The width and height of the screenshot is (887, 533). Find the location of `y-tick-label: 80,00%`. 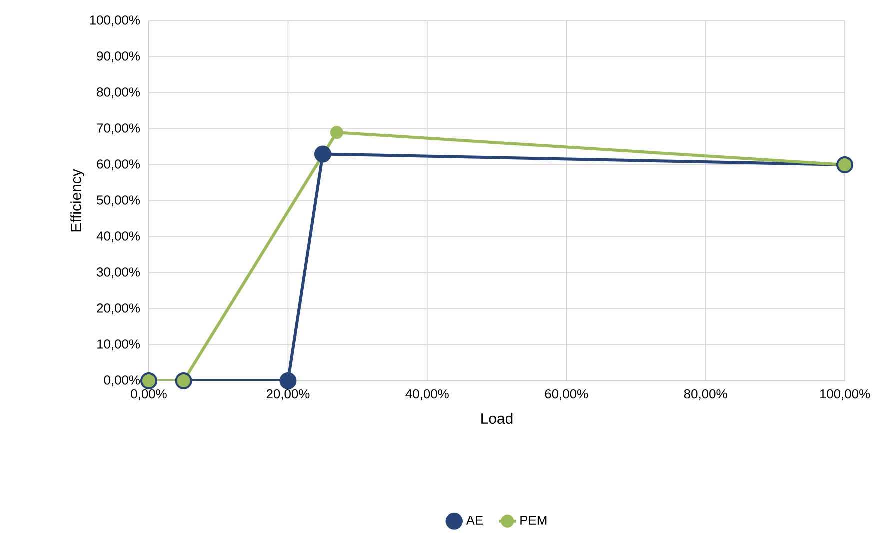

y-tick-label: 80,00% is located at coordinates (118, 93).